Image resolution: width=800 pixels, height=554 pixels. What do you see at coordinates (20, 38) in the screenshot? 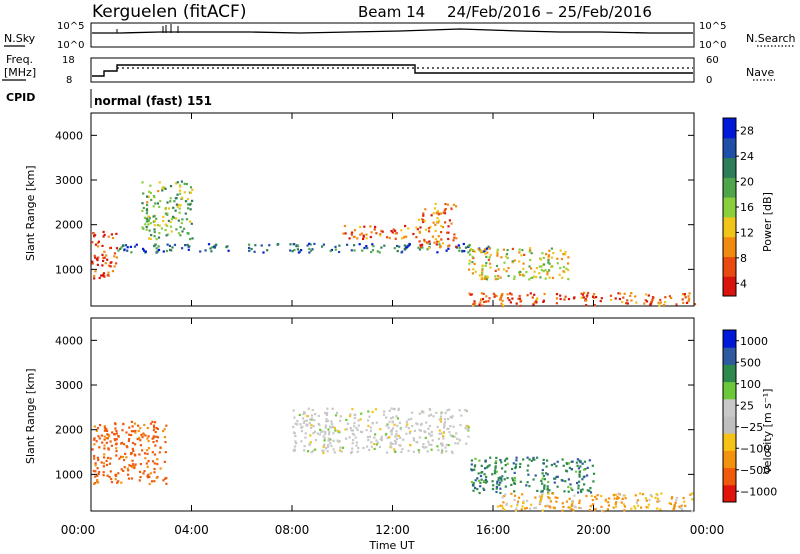
I see `noise-left-label: N.Sky` at bounding box center [20, 38].